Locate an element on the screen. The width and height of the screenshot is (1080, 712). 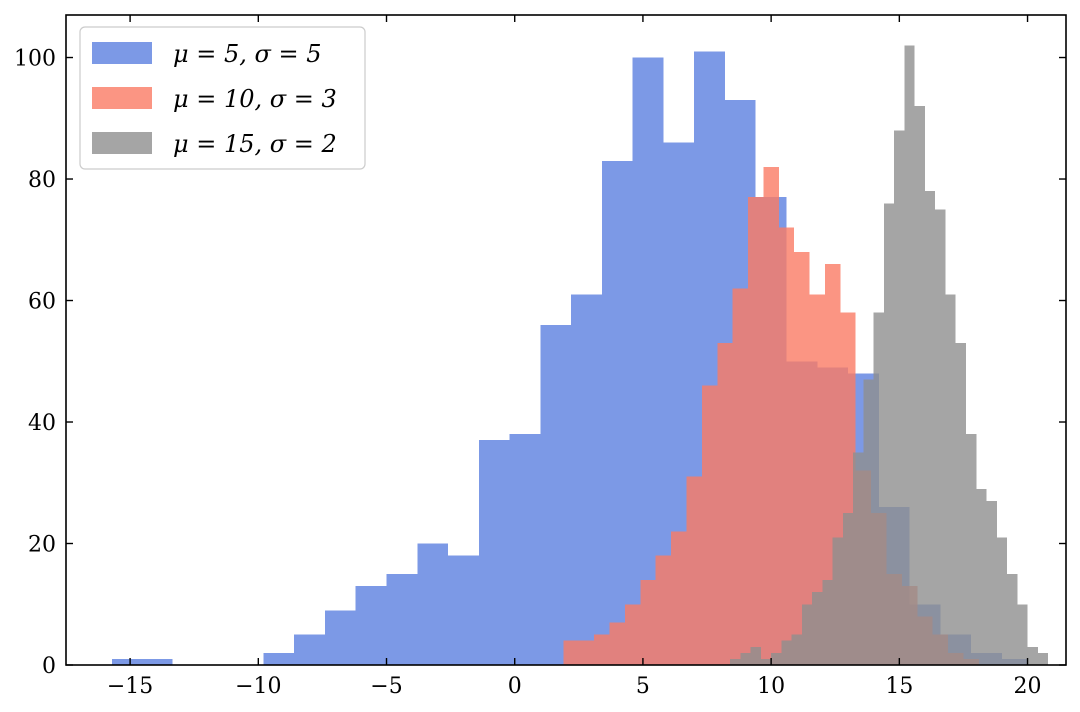
legend: μ = 5, σ = 5 μ = 10, σ = 3 μ = 15, σ = 2 is located at coordinates (222, 98).